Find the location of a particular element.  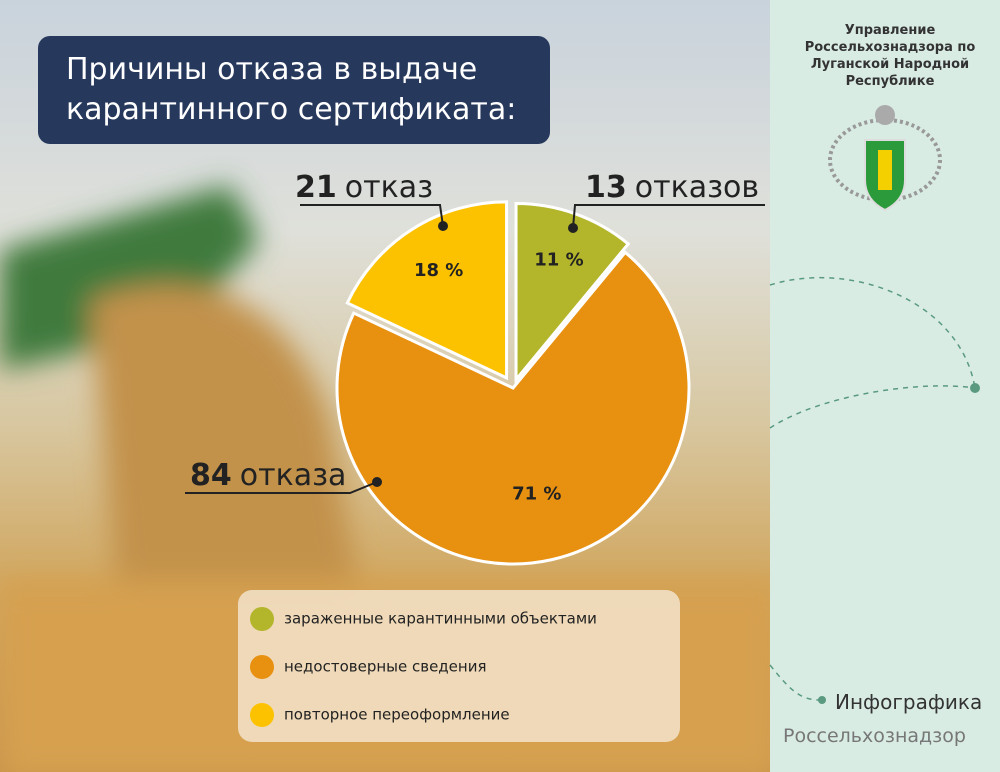

count-unit: отказов is located at coordinates (697, 187).